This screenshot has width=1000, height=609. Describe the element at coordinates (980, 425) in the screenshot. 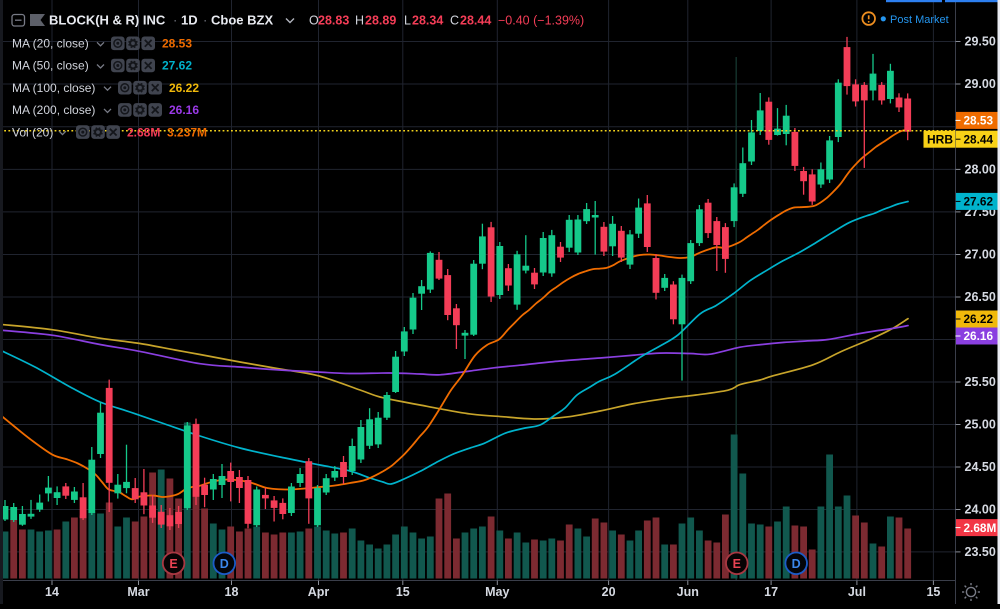

I see `svg-text: 25.00` at that location.